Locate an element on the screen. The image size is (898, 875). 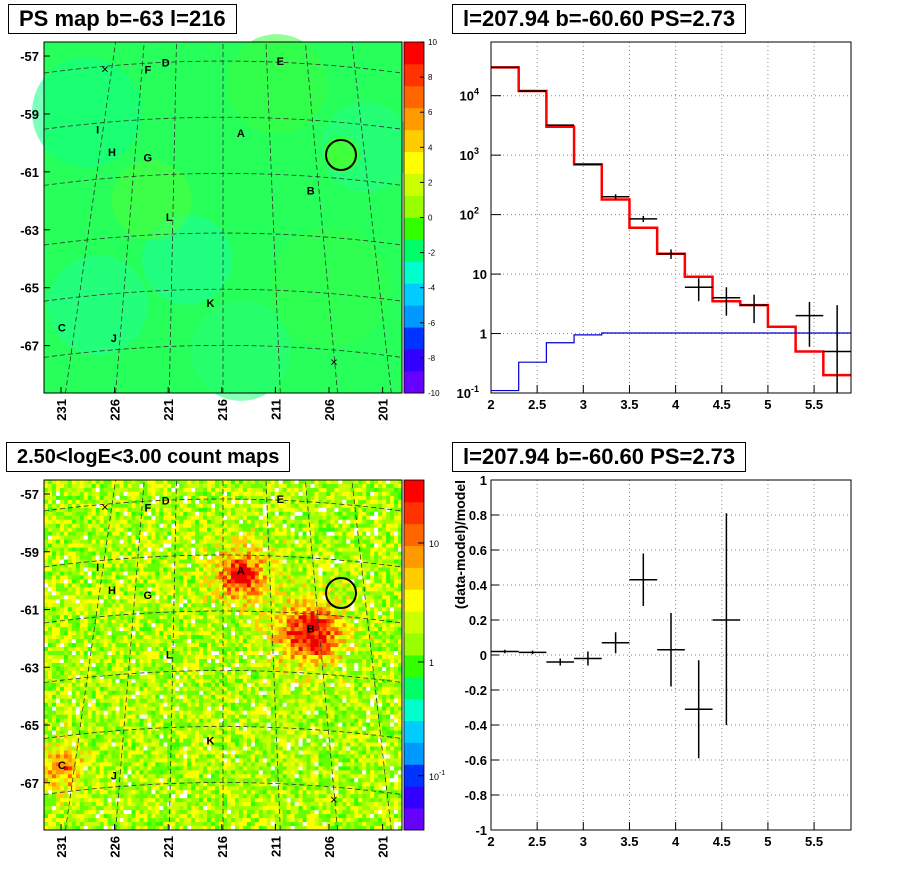
colorbar-tick-label: 4 is located at coordinates (430, 147).